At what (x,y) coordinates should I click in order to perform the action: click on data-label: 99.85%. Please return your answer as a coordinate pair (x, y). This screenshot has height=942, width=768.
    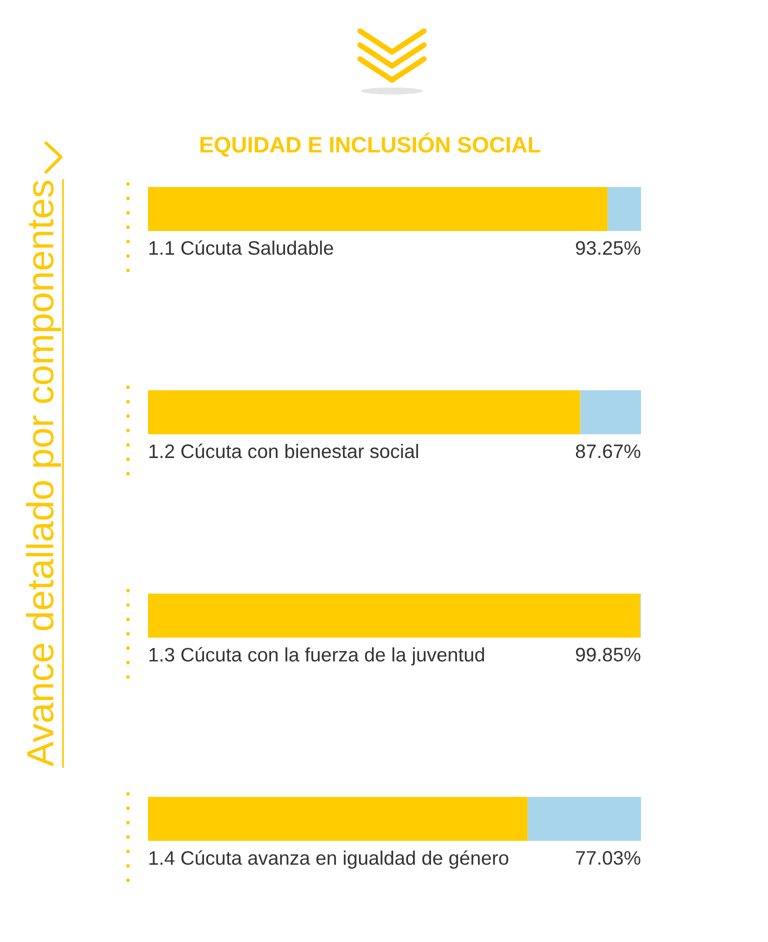
    Looking at the image, I should click on (608, 655).